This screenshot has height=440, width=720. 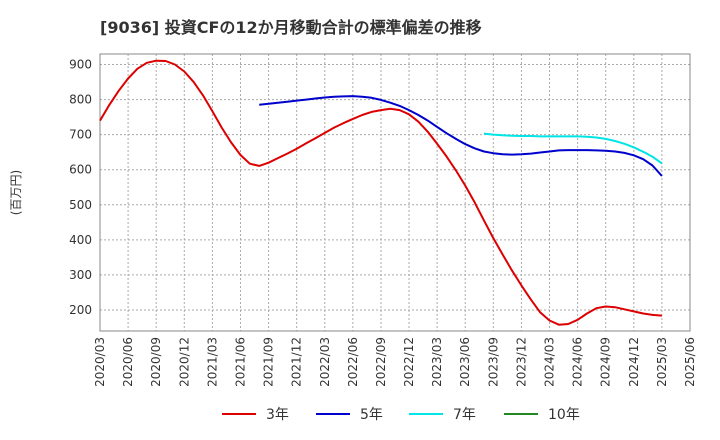 What do you see at coordinates (156, 362) in the screenshot?
I see `x-tick-label: 2020/09` at bounding box center [156, 362].